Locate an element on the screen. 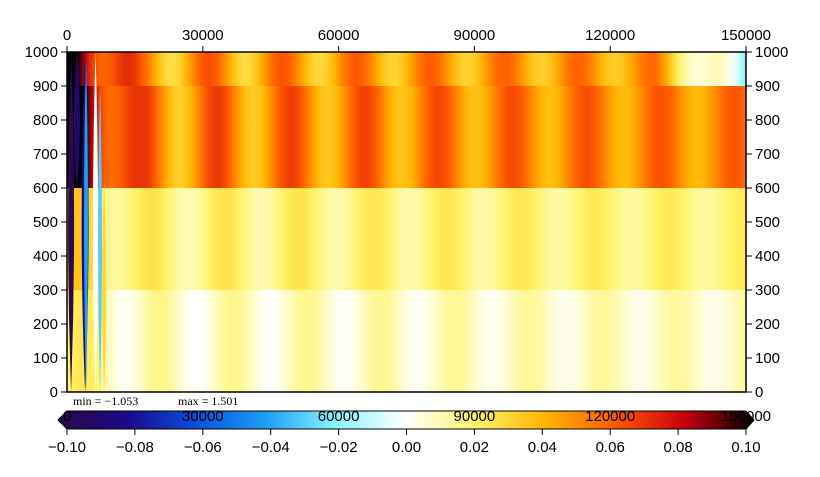 The height and width of the screenshot is (477, 820). y-tick-label-right: 300 is located at coordinates (767, 290).